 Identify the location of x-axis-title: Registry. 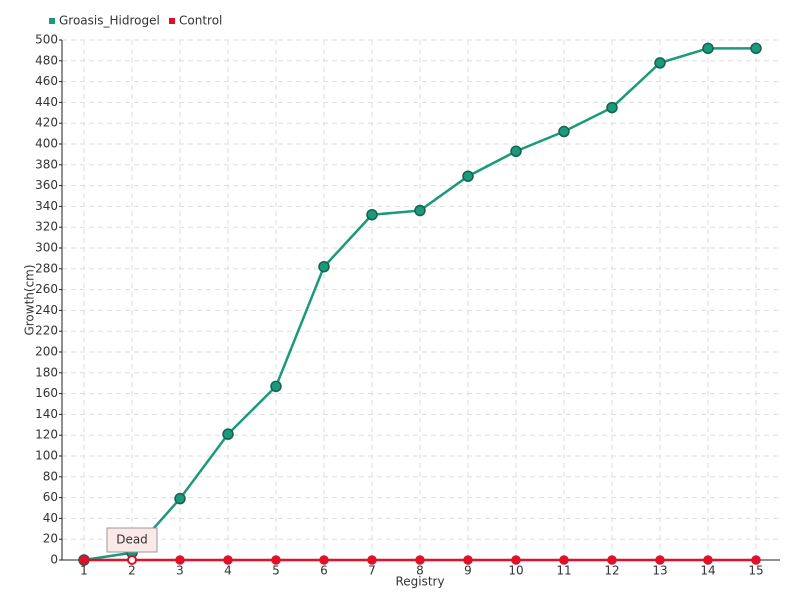
(419, 582).